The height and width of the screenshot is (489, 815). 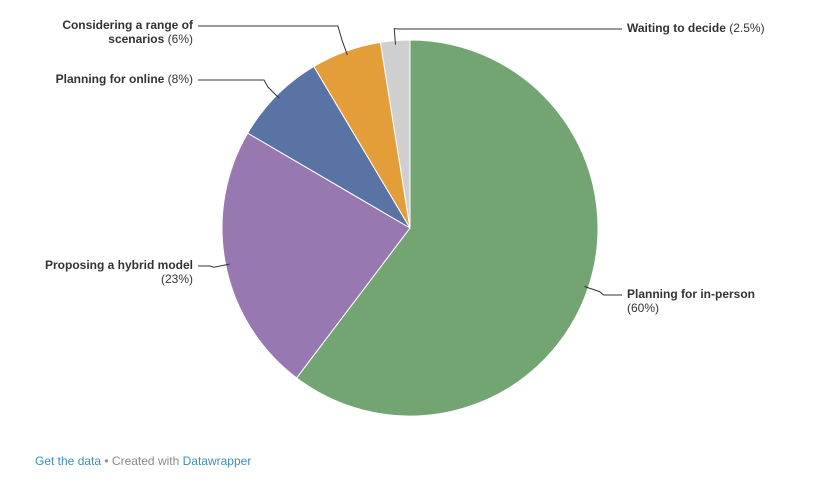 What do you see at coordinates (507, 36) in the screenshot?
I see `leader-line-waiting-to-decide` at bounding box center [507, 36].